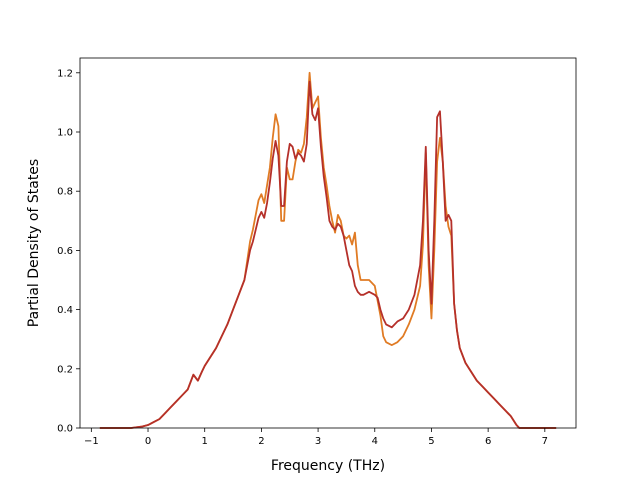 Image resolution: width=640 pixels, height=480 pixels. What do you see at coordinates (65, 192) in the screenshot?
I see `y-tick-label: 0.8` at bounding box center [65, 192].